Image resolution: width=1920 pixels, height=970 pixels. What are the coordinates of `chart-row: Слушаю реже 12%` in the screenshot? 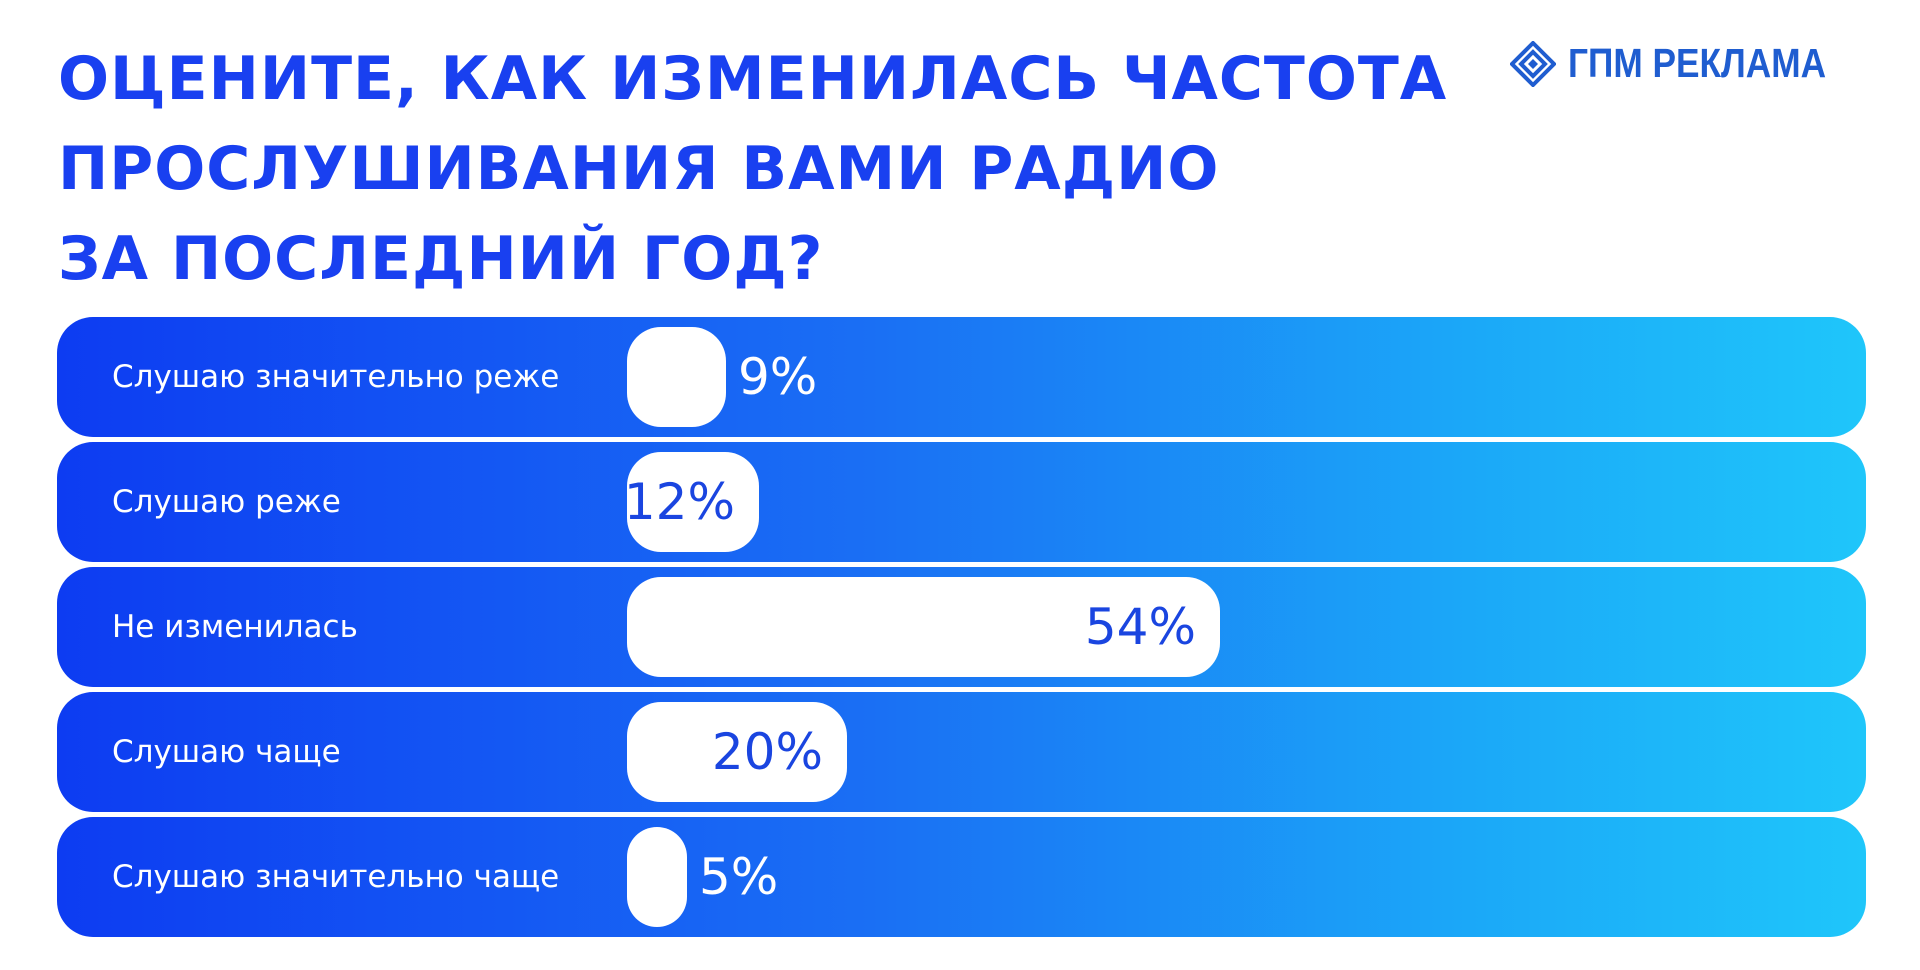 It's located at (961, 502).